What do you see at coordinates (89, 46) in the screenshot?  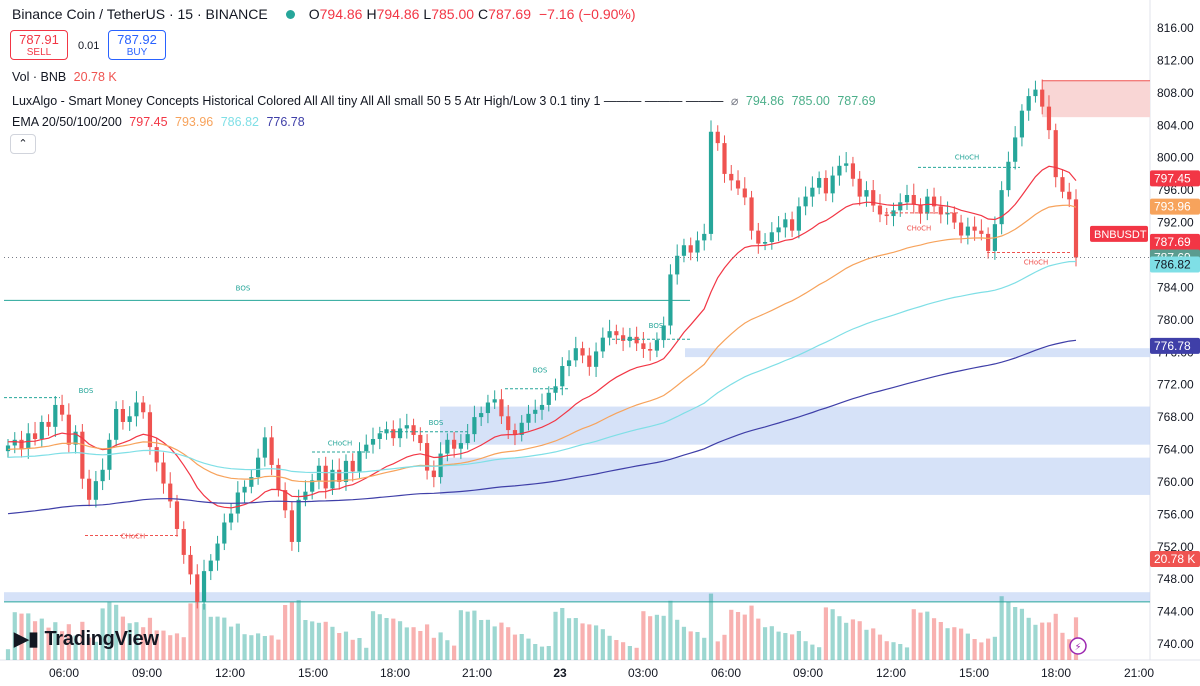 I see `spread-value: 0.01` at bounding box center [89, 46].